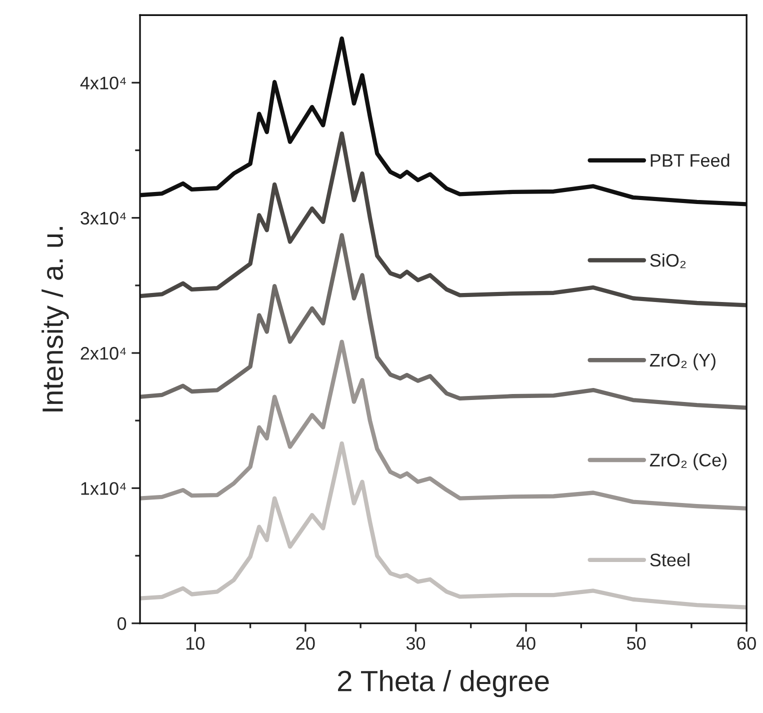  Describe the element at coordinates (690, 160) in the screenshot. I see `legend-label: PBT Feed` at that location.